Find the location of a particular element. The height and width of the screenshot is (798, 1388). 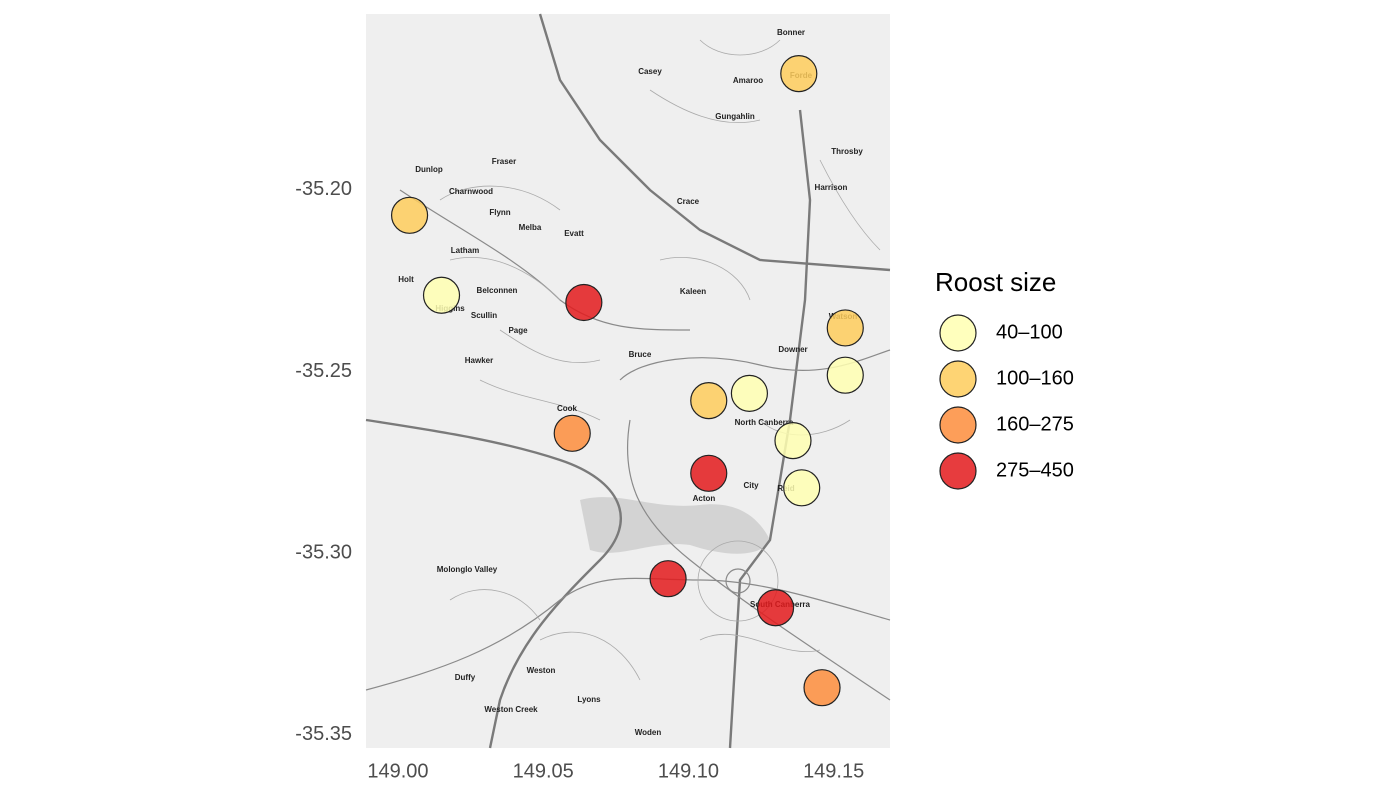

place-label: Gungahlin is located at coordinates (735, 116).